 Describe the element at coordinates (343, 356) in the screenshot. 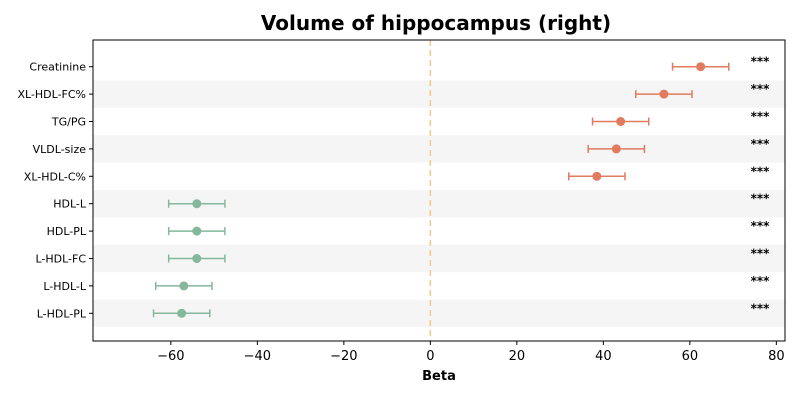

I see `x-tick-label: −20` at that location.